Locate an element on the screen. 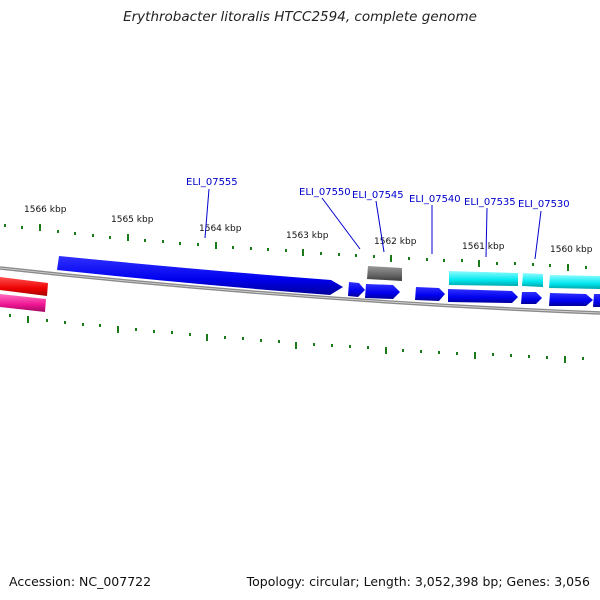 This screenshot has height=600, width=600. scale-label-1566: 1566 kbp is located at coordinates (45, 210).